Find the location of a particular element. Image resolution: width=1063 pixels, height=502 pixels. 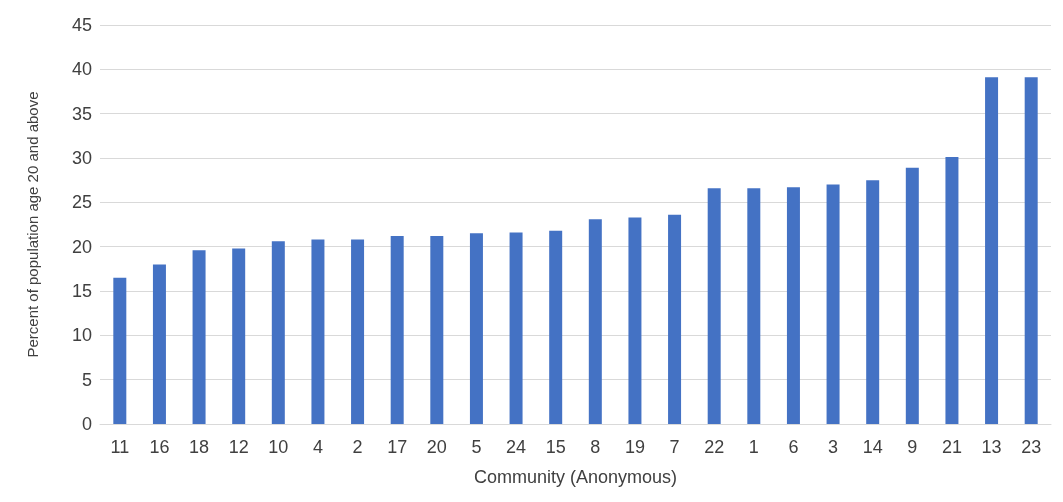

x-tick-label: 4 is located at coordinates (317, 447).